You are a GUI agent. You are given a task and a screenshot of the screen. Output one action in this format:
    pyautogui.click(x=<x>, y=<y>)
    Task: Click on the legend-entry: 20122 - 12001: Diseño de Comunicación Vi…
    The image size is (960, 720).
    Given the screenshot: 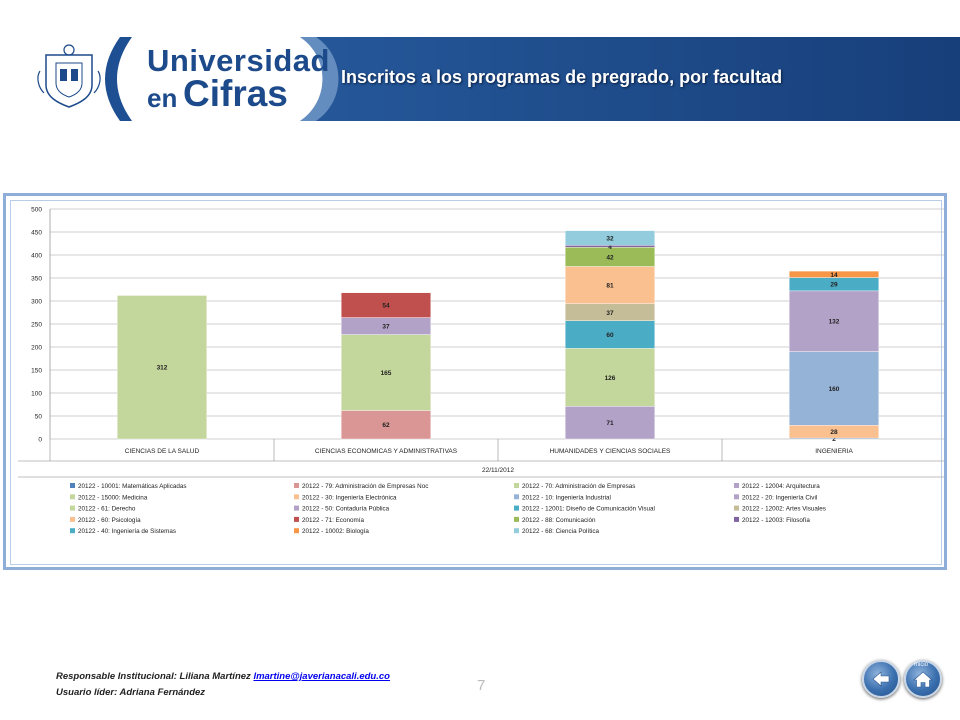 What is the action you would take?
    pyautogui.click(x=588, y=509)
    